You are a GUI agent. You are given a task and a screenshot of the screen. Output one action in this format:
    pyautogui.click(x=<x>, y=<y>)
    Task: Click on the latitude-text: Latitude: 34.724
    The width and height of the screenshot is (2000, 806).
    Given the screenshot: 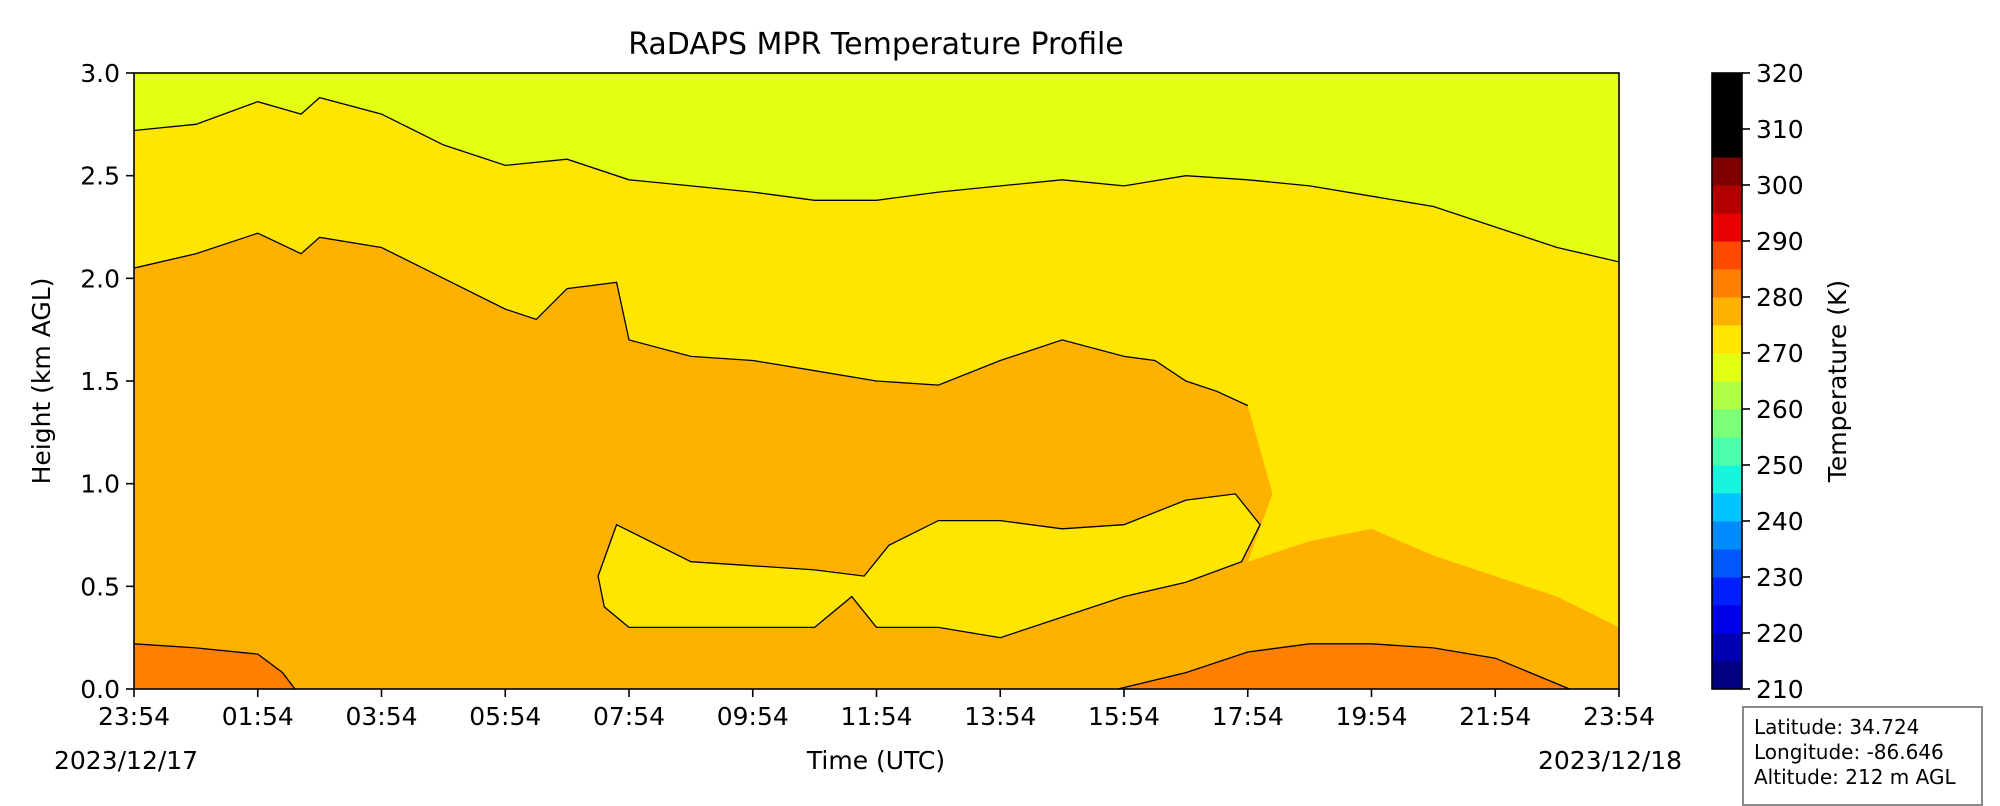 What is the action you would take?
    pyautogui.click(x=1837, y=727)
    